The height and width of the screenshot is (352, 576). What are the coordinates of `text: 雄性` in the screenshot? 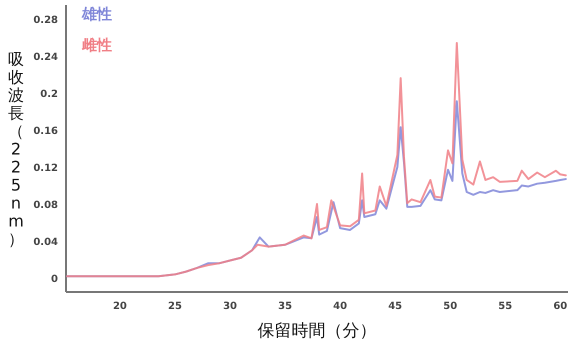 It's located at (96, 14).